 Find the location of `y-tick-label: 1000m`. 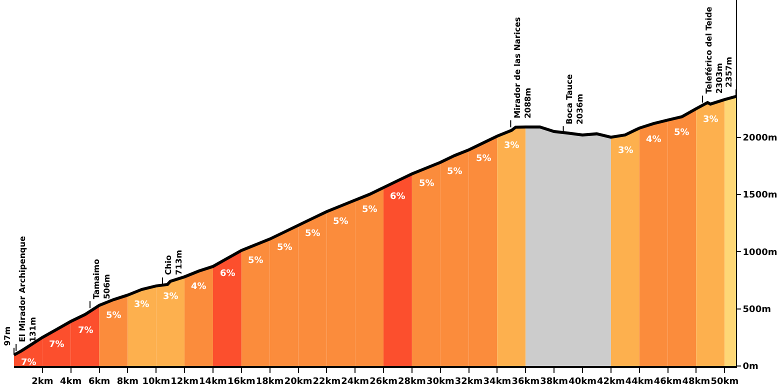

y-tick-label: 1000m is located at coordinates (760, 253).